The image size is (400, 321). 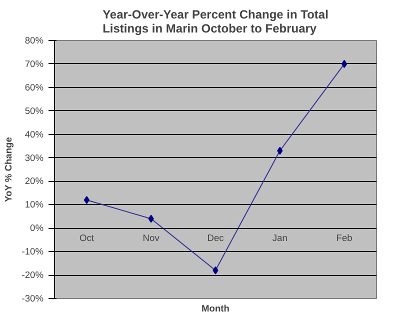 What do you see at coordinates (34, 63) in the screenshot?
I see `y-tick-label: 70%` at bounding box center [34, 63].